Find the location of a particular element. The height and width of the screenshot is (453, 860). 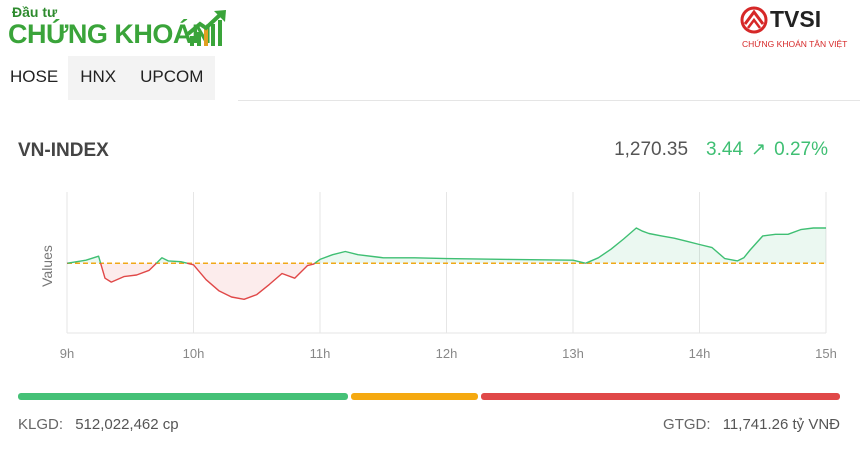

partner-logo: TVSI CHỨNG KHOÁN TÂN VIỆT is located at coordinates (795, 29).